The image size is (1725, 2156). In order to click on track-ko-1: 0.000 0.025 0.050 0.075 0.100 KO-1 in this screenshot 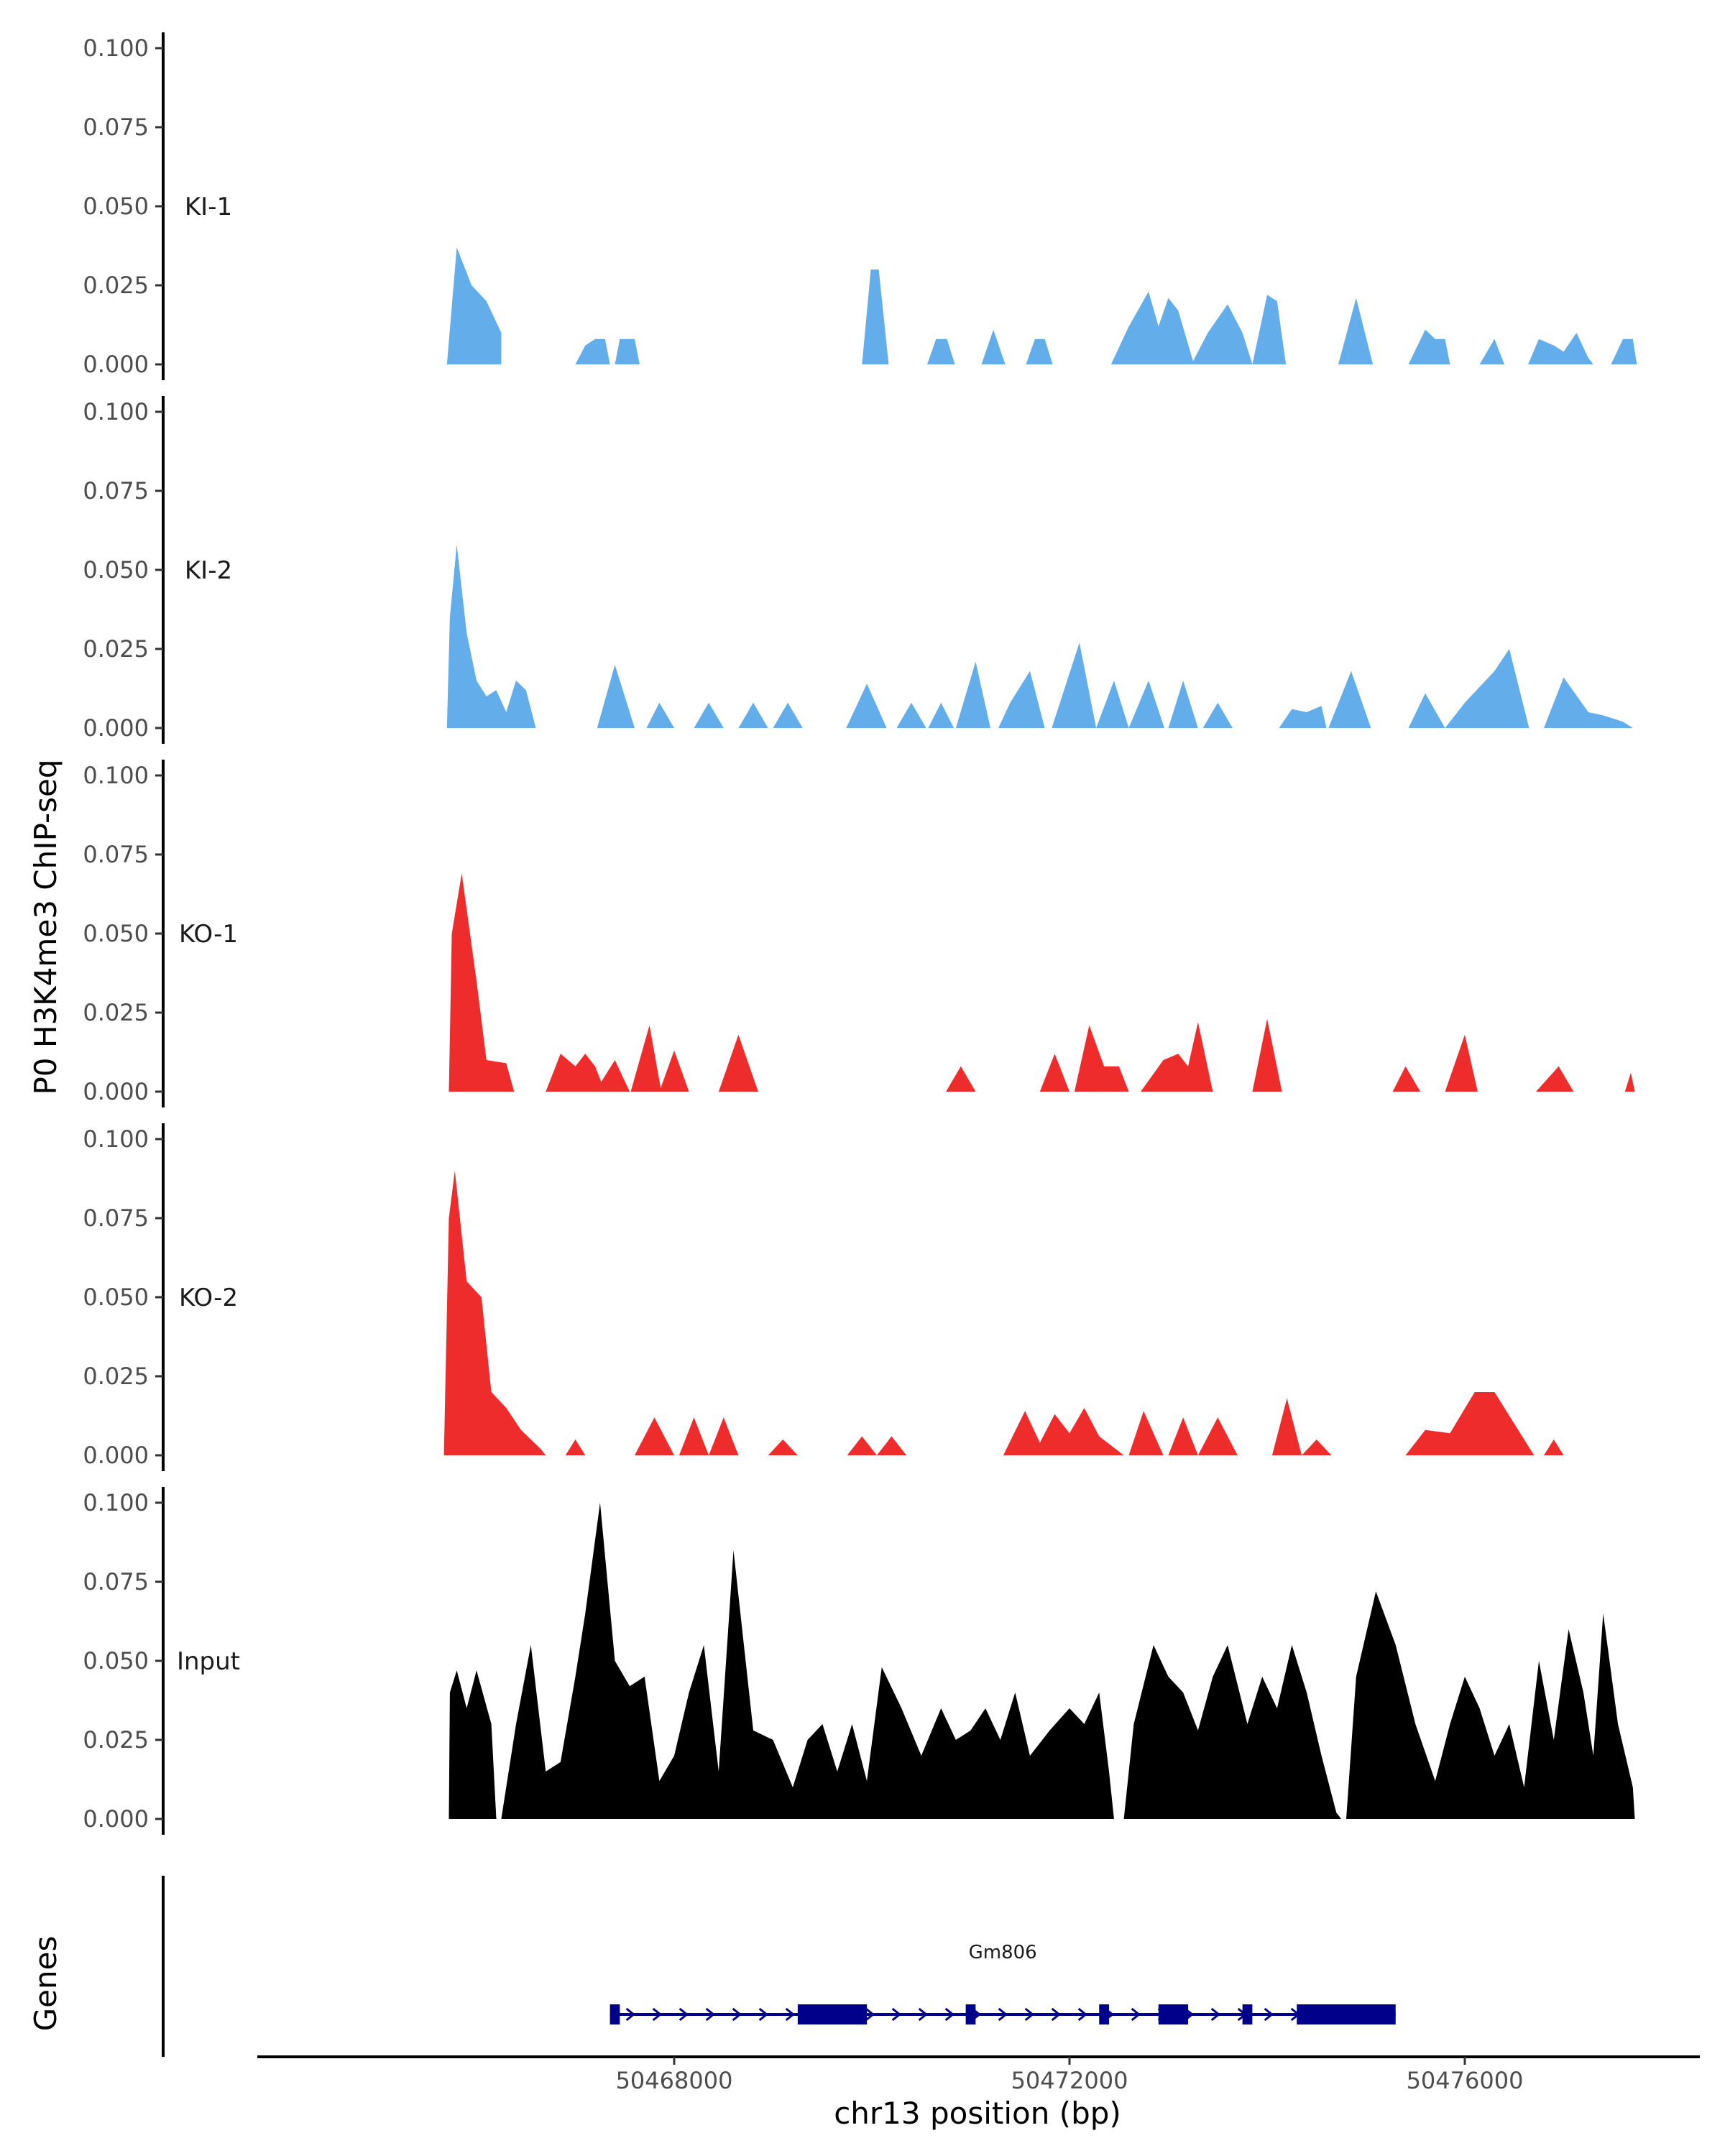, I will do `click(859, 934)`.